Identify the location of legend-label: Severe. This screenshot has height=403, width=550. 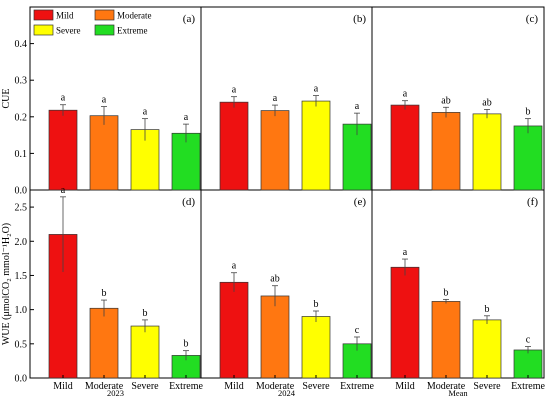
(68, 31).